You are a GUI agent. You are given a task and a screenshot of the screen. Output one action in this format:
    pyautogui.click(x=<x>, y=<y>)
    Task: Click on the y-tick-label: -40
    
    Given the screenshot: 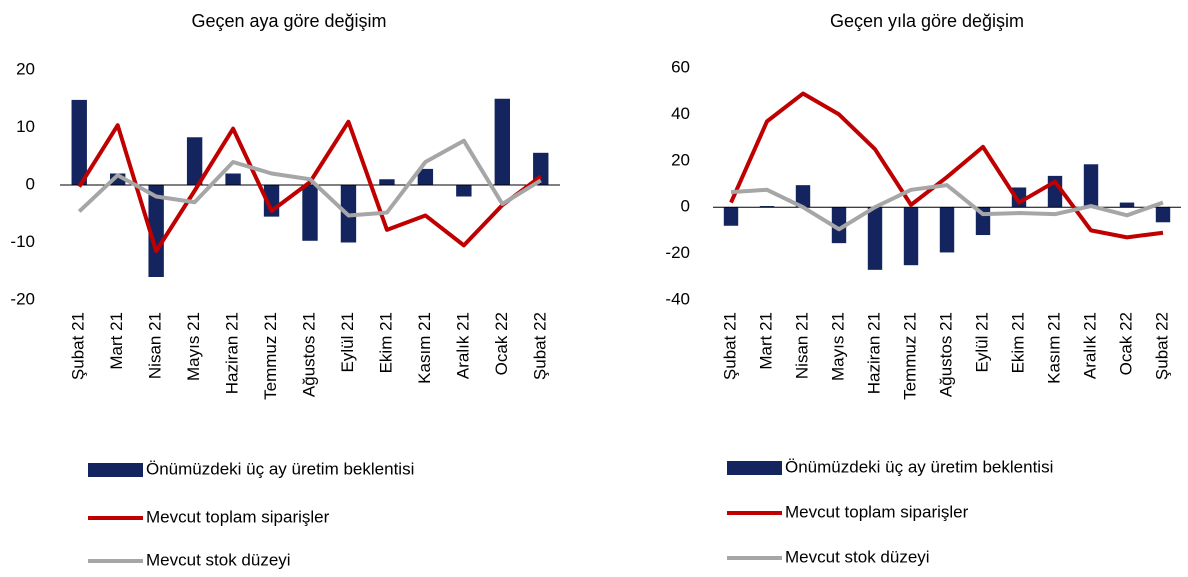 What is the action you would take?
    pyautogui.click(x=677, y=298)
    